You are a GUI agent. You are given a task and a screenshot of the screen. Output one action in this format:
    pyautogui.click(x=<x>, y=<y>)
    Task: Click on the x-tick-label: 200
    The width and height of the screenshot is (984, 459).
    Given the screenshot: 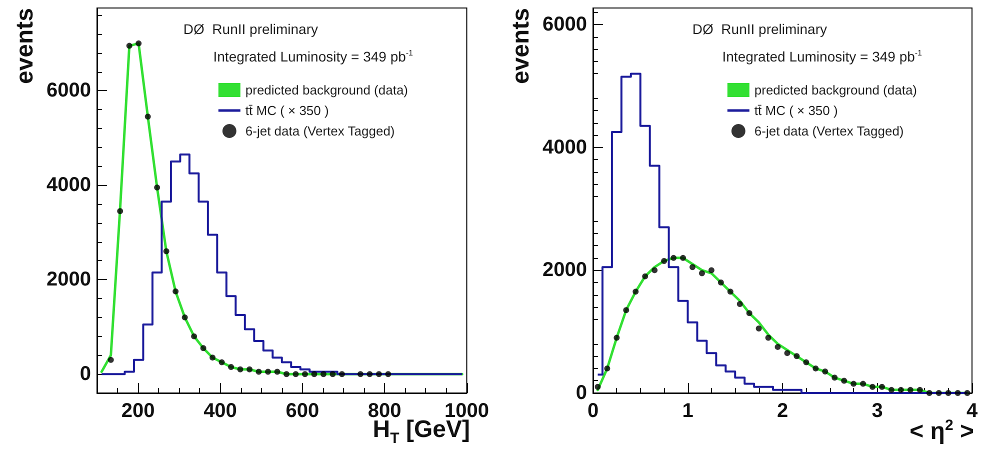 What is the action you would take?
    pyautogui.click(x=138, y=411)
    